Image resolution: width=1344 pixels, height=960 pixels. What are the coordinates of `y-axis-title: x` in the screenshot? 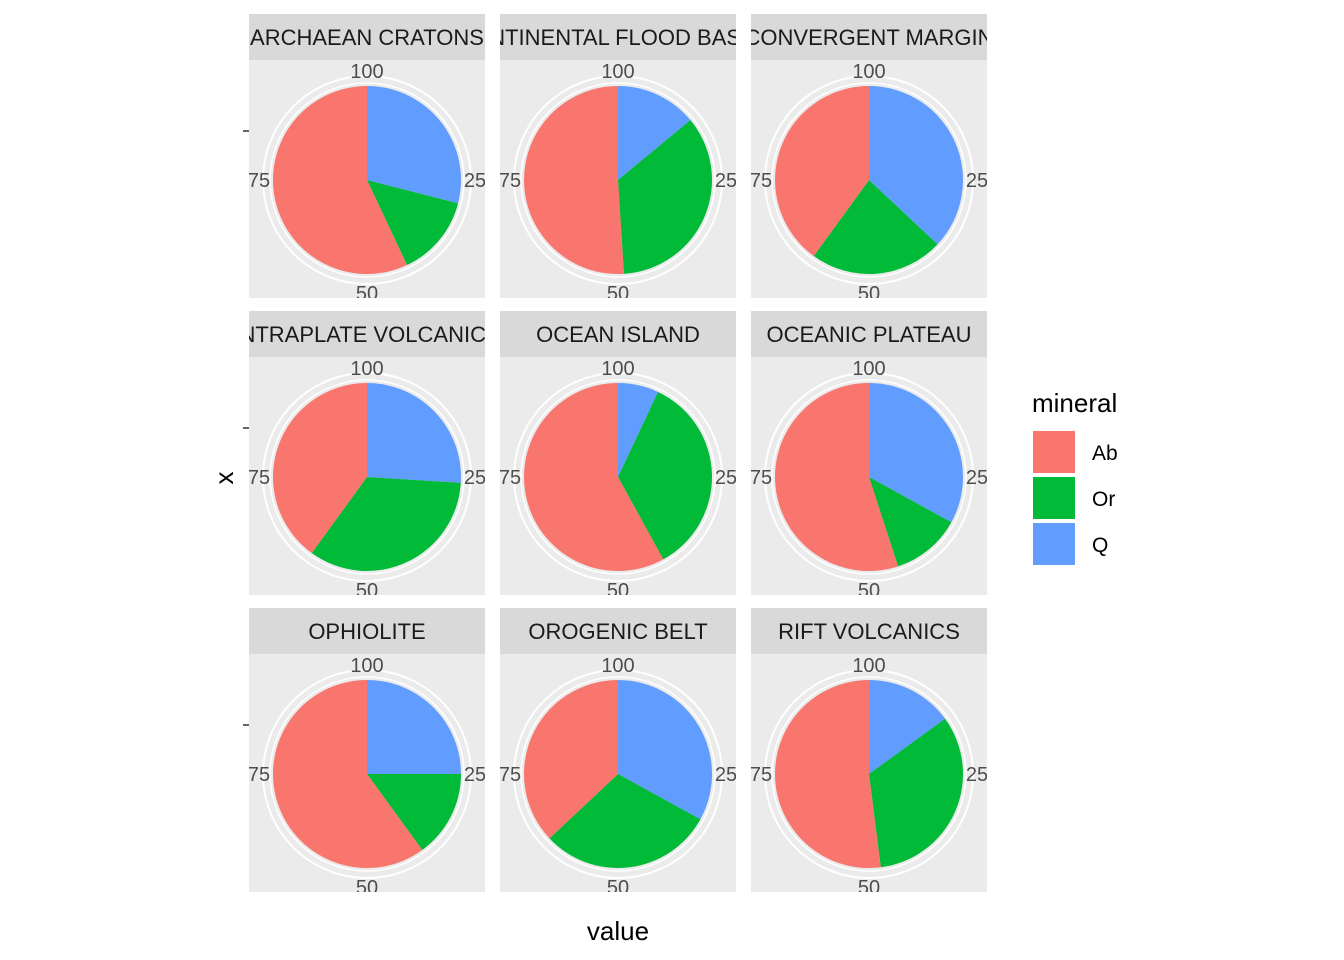 It's located at (224, 478).